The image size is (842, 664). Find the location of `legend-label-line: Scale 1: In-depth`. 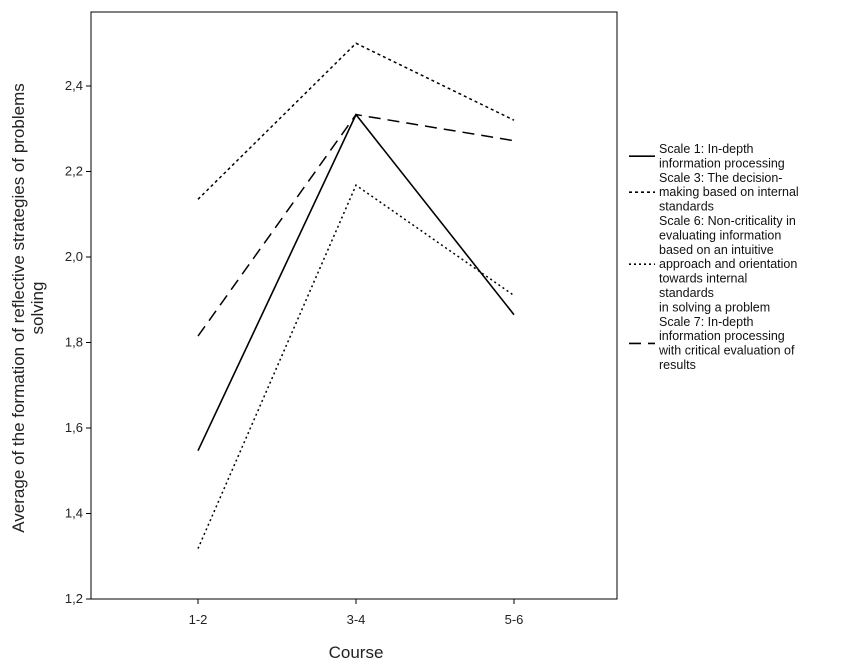

legend-label-line: Scale 1: In-depth is located at coordinates (706, 149).